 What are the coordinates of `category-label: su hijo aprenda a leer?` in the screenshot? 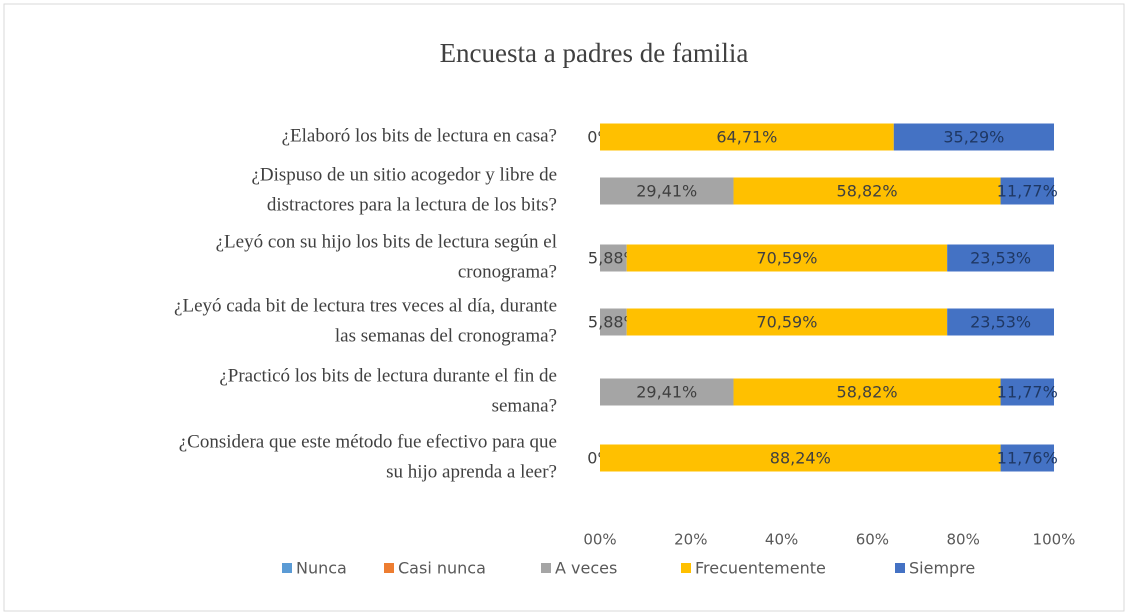 It's located at (471, 471).